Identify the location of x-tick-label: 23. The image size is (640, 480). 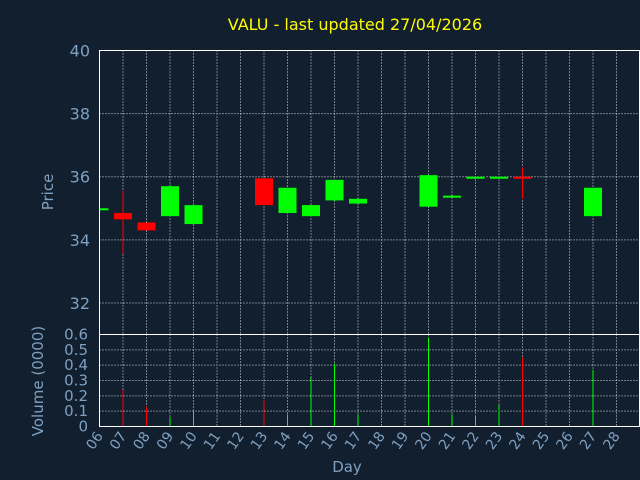
(494, 441).